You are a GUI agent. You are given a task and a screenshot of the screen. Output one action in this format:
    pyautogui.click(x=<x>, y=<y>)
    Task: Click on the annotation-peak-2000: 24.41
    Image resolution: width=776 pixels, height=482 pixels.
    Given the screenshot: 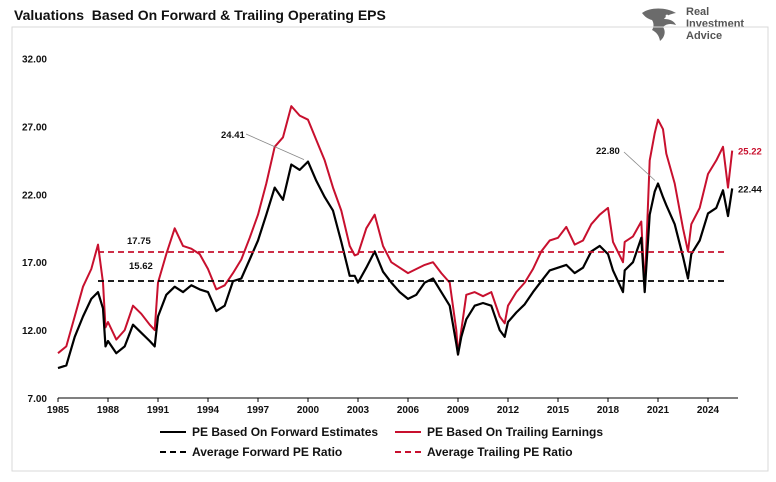 What is the action you would take?
    pyautogui.click(x=233, y=135)
    